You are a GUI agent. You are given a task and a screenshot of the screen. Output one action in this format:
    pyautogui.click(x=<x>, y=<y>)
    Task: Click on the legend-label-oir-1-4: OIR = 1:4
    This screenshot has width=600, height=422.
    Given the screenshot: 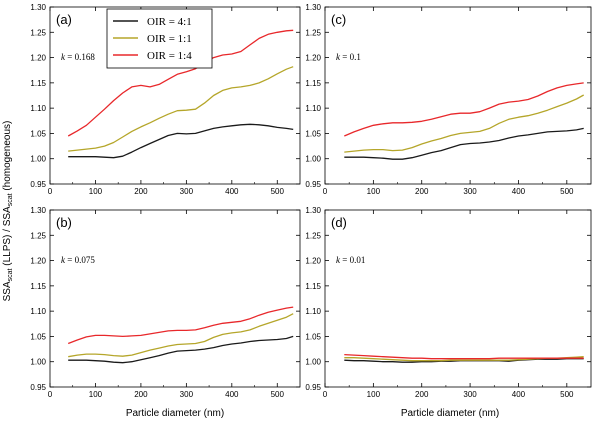 What is the action you would take?
    pyautogui.click(x=169, y=56)
    